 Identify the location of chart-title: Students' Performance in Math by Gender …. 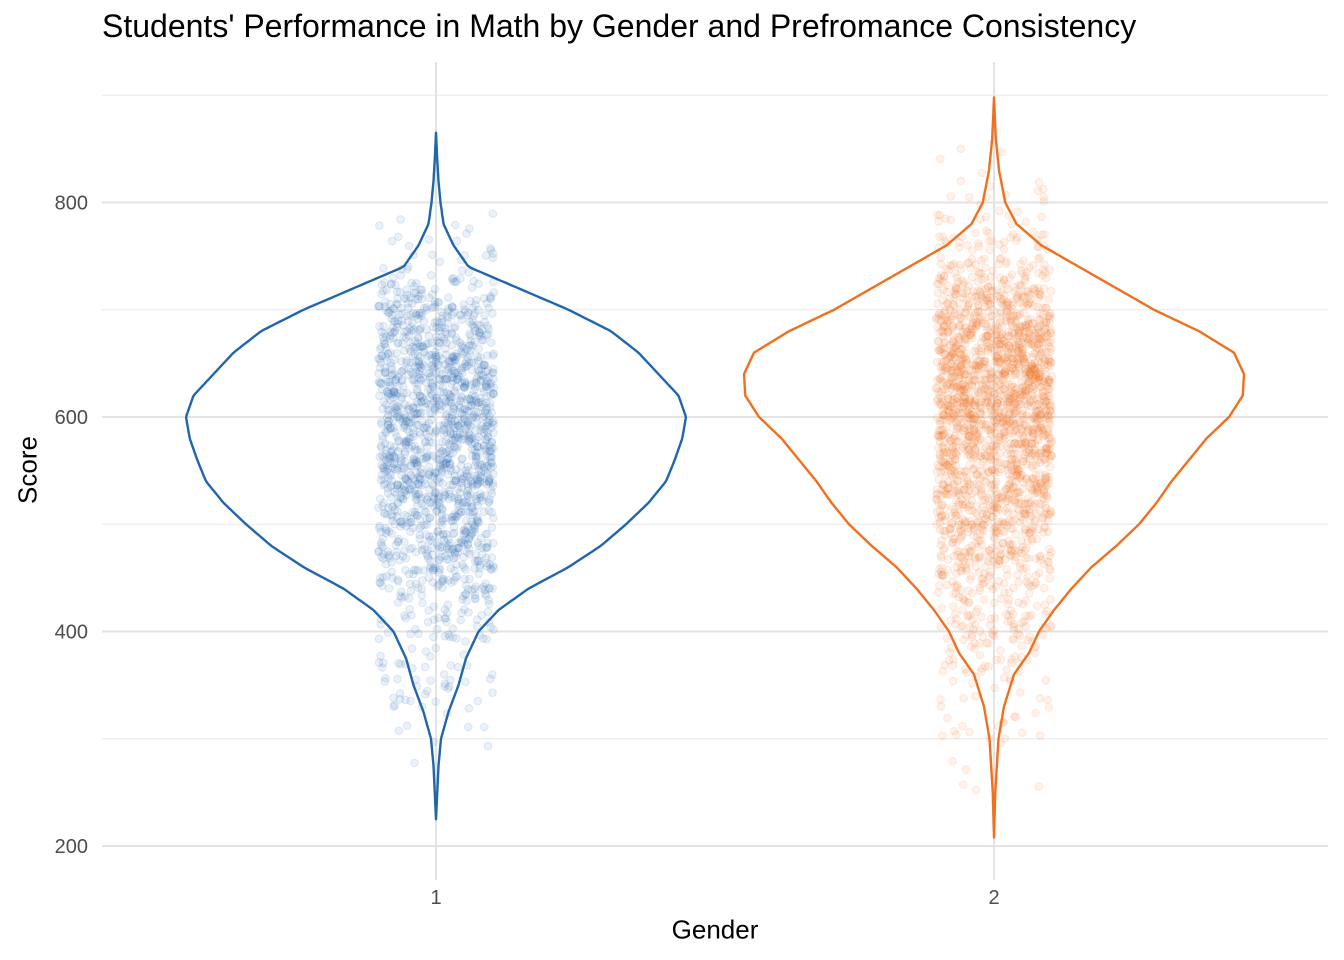
(619, 26).